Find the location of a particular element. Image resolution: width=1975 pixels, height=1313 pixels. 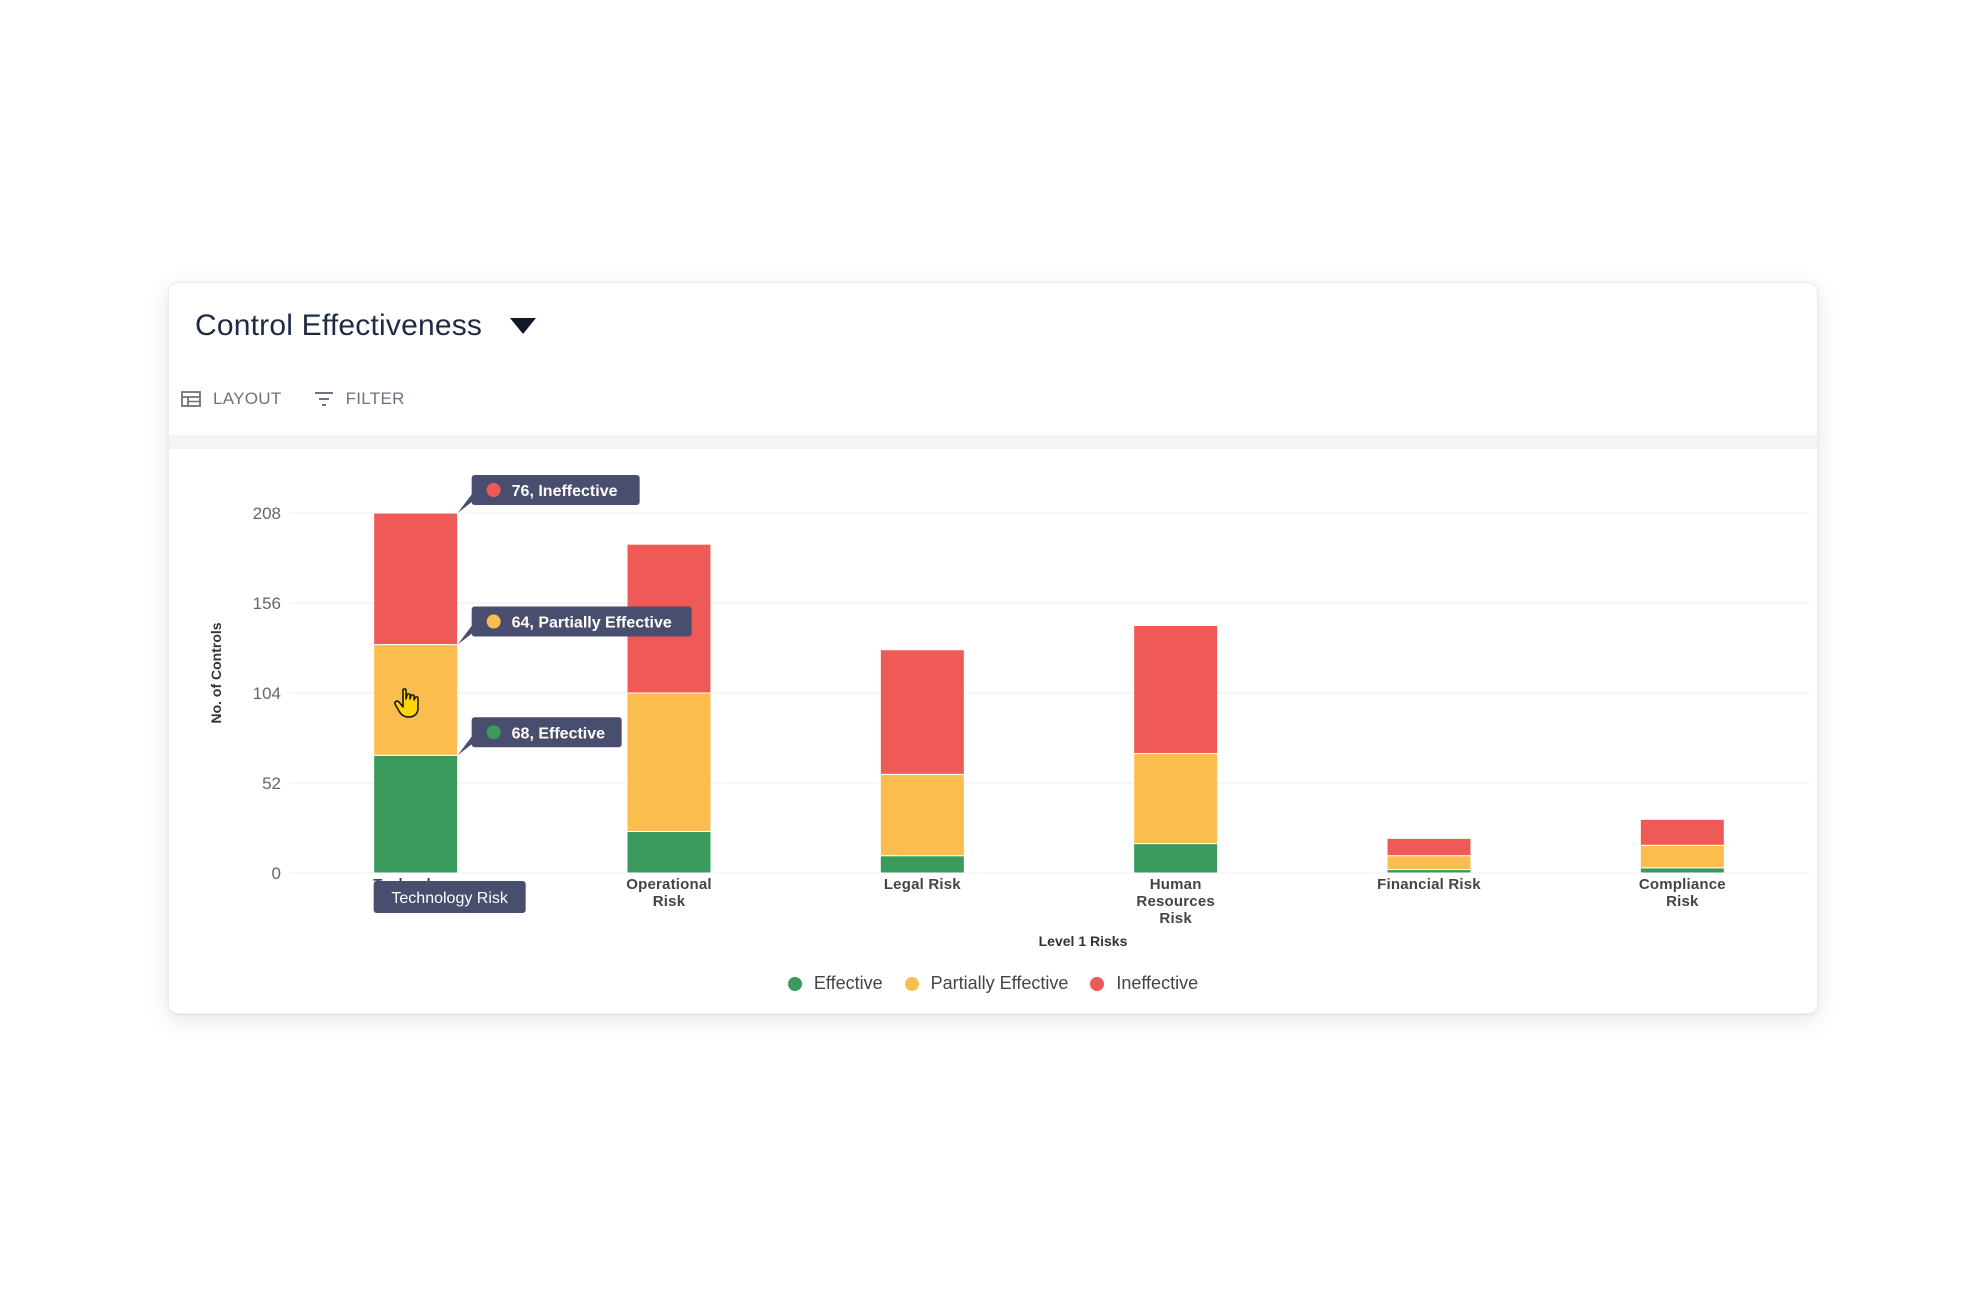

legend-label: Partially Effective is located at coordinates (999, 983).